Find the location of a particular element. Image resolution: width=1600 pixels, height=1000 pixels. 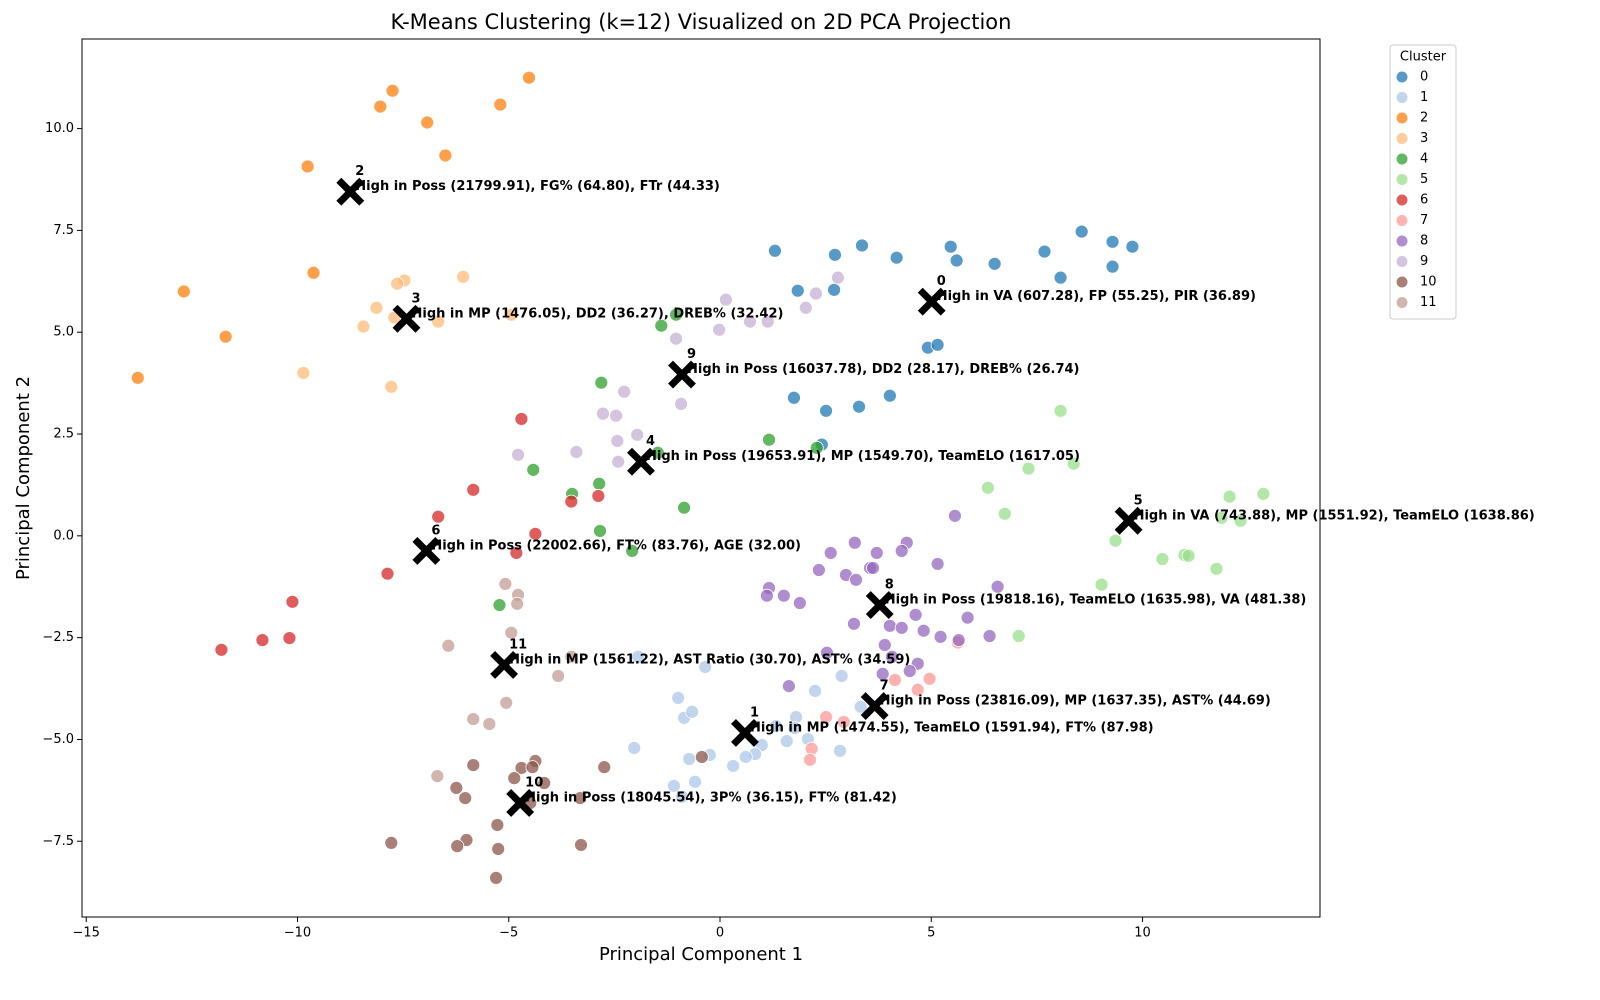

y-tick-label: 0.0 is located at coordinates (63, 535).